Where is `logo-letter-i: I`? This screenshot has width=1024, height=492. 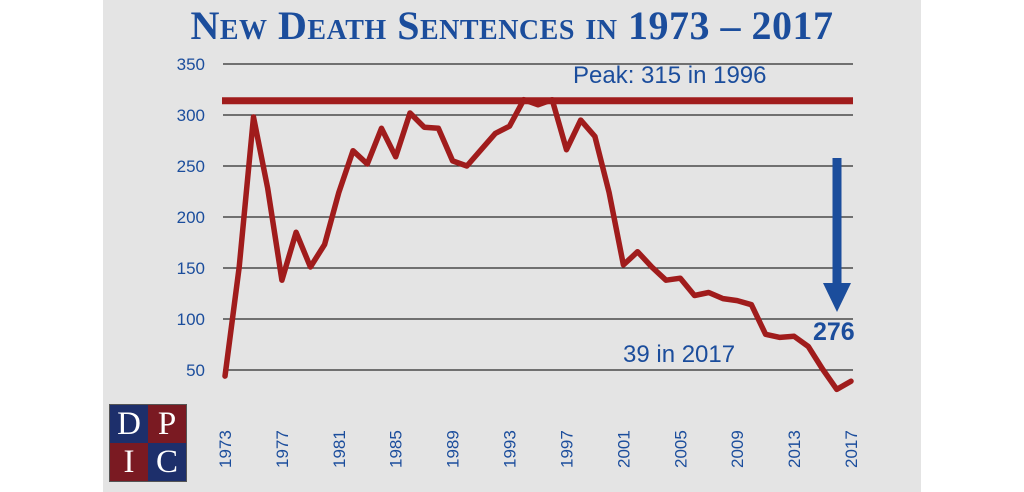 logo-letter-i: I is located at coordinates (129, 462).